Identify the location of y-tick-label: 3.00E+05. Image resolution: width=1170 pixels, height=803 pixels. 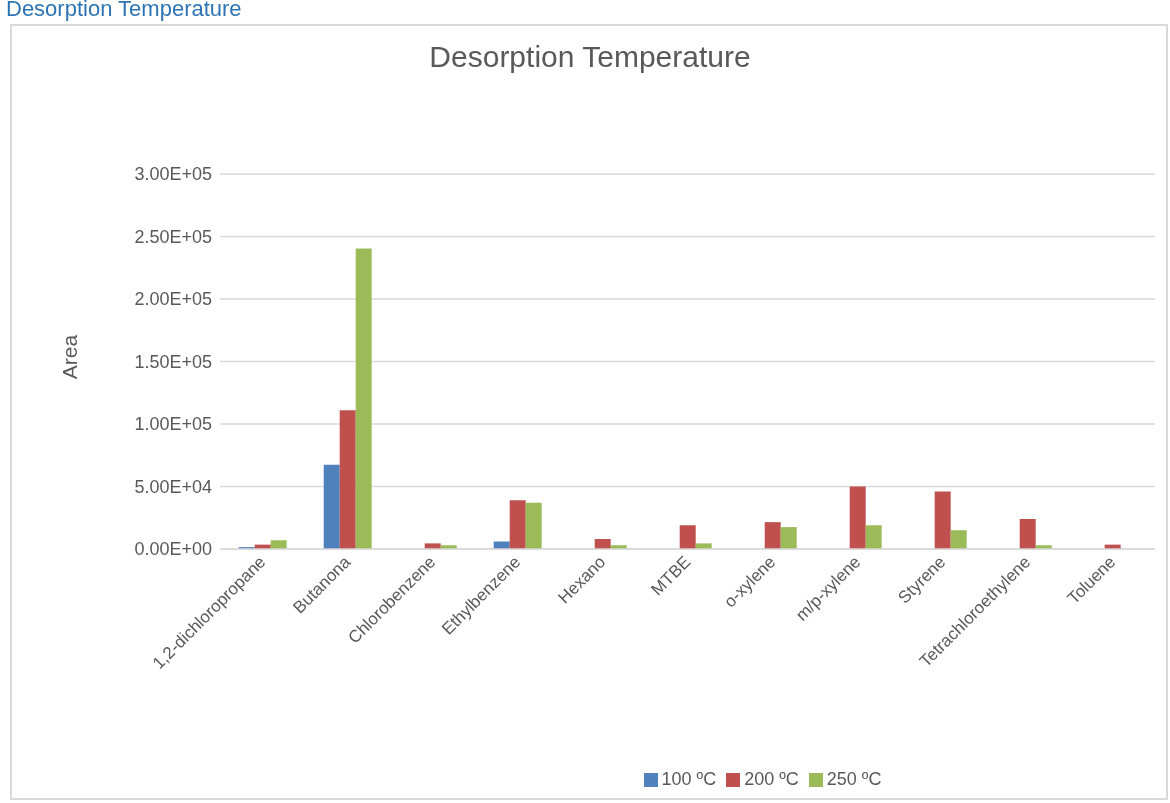
(173, 174).